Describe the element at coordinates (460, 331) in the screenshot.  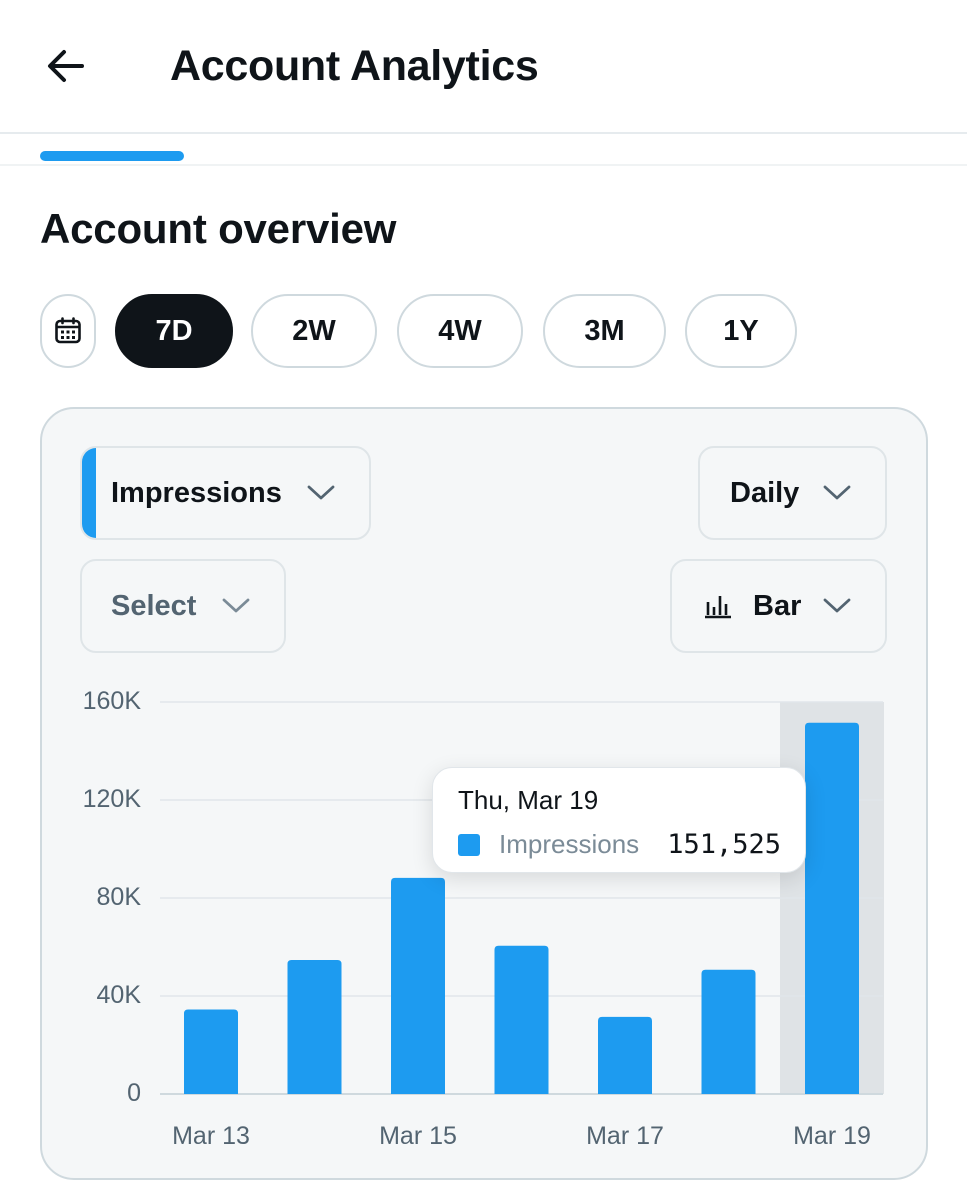
I see `range-4w-button: 4W` at that location.